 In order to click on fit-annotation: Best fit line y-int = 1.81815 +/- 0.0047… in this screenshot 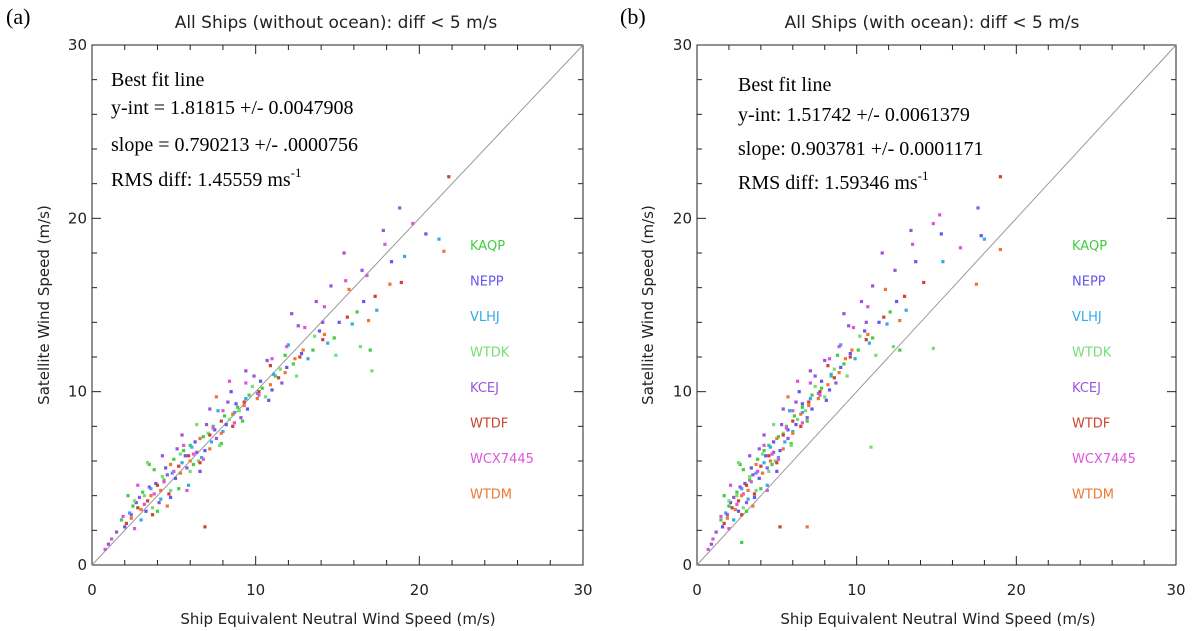, I will do `click(234, 130)`.